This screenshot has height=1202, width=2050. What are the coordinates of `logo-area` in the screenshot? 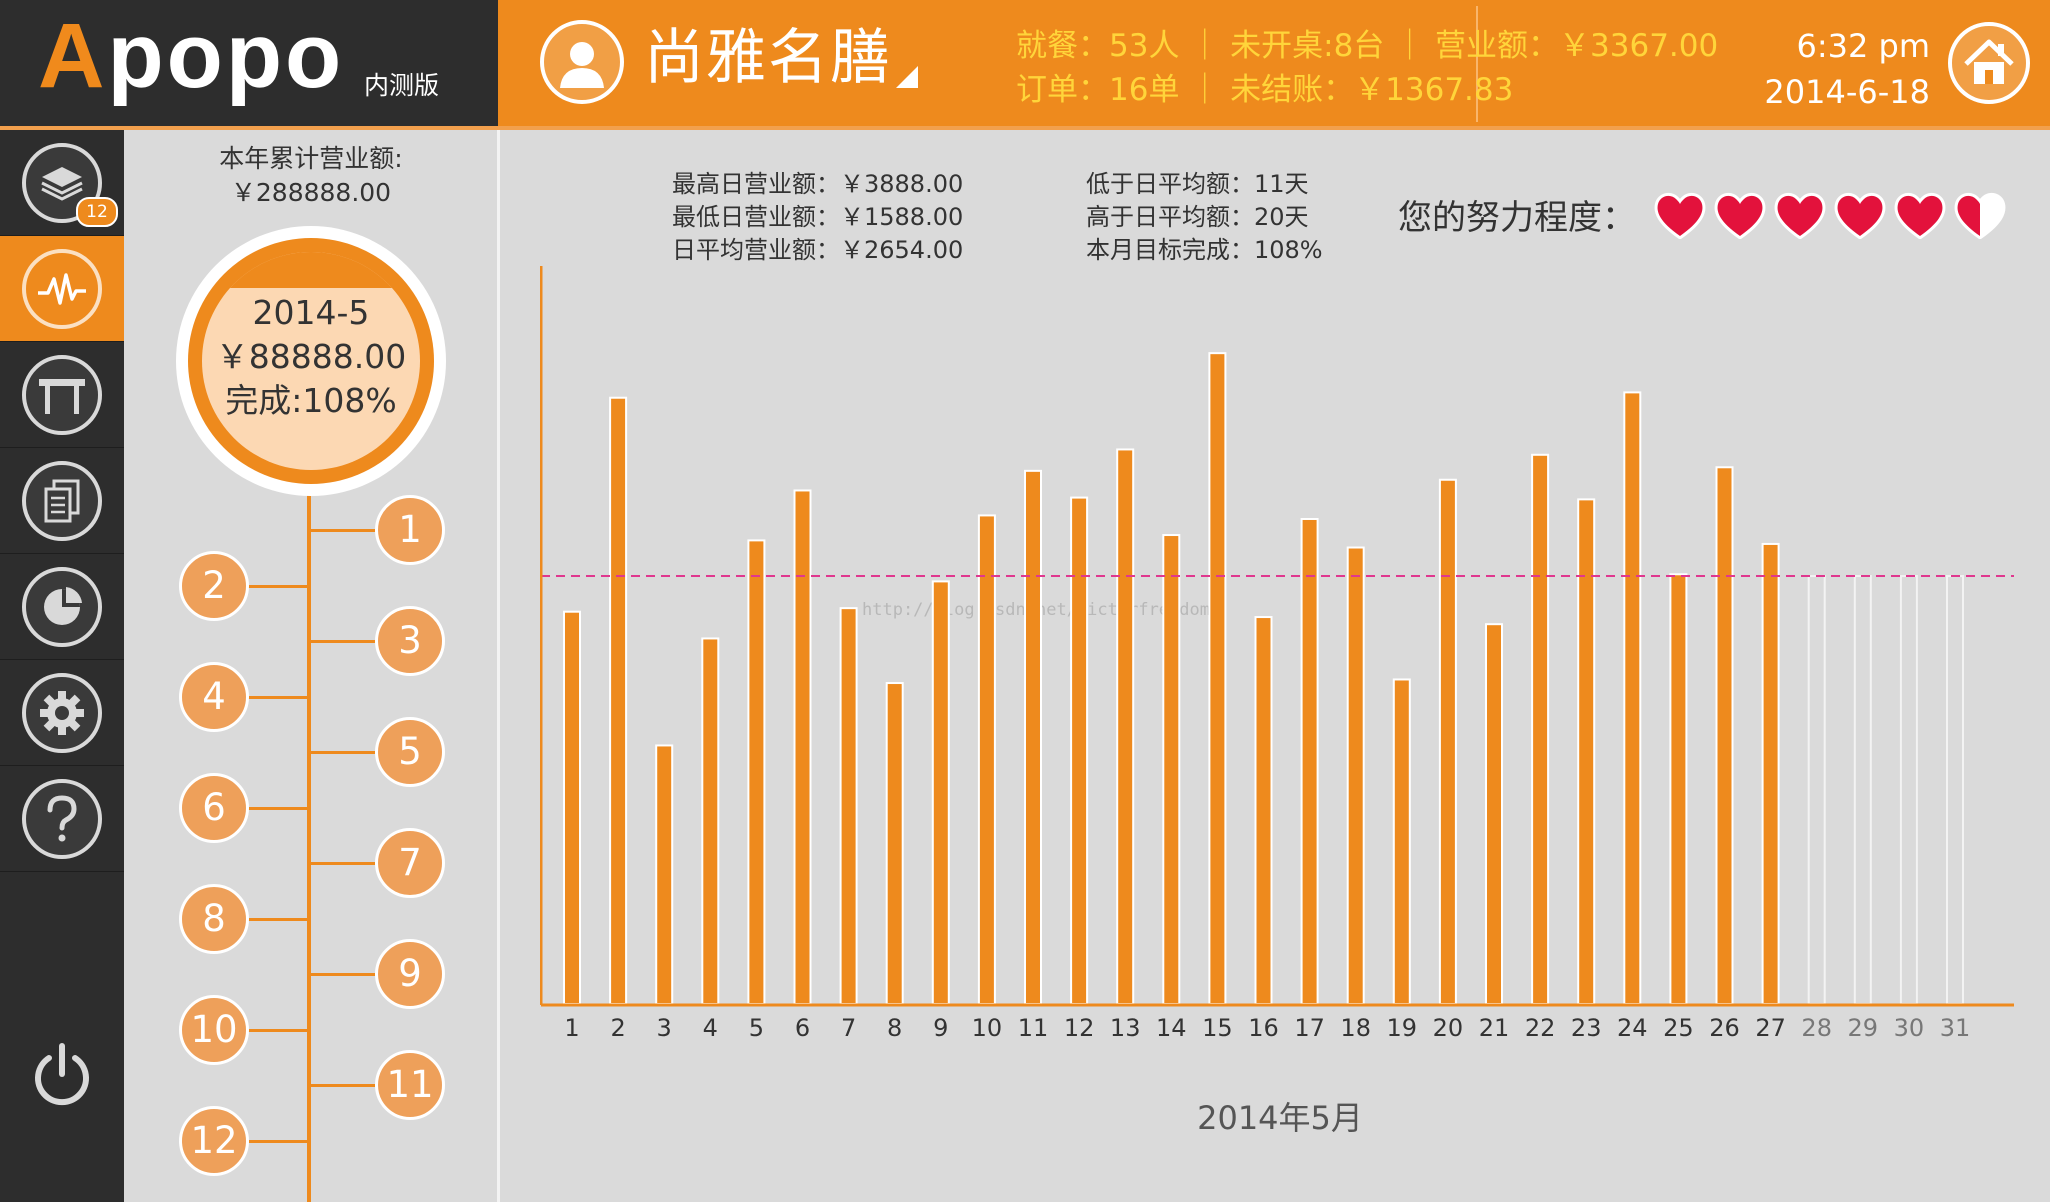 It's located at (249, 63).